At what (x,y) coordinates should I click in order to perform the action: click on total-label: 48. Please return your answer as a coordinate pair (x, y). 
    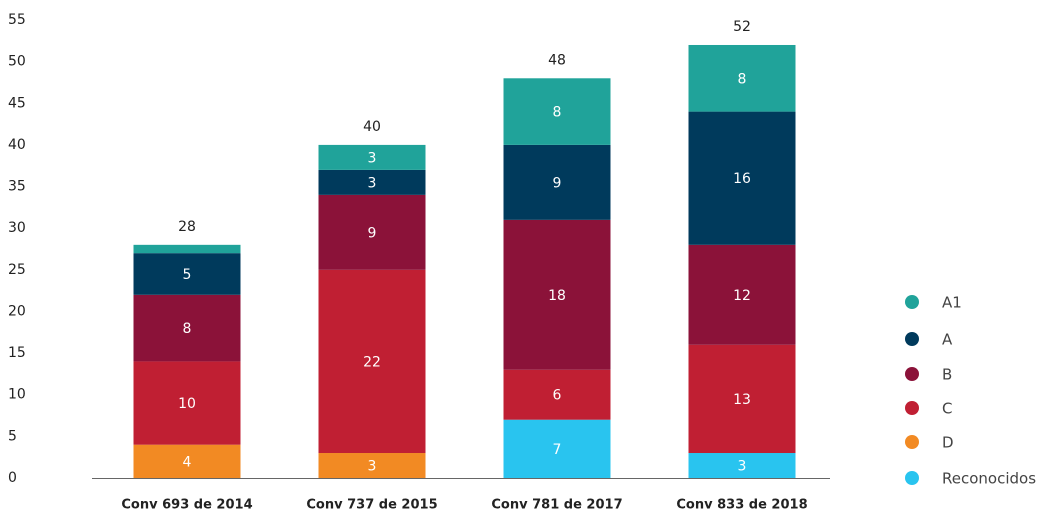
    Looking at the image, I should click on (557, 60).